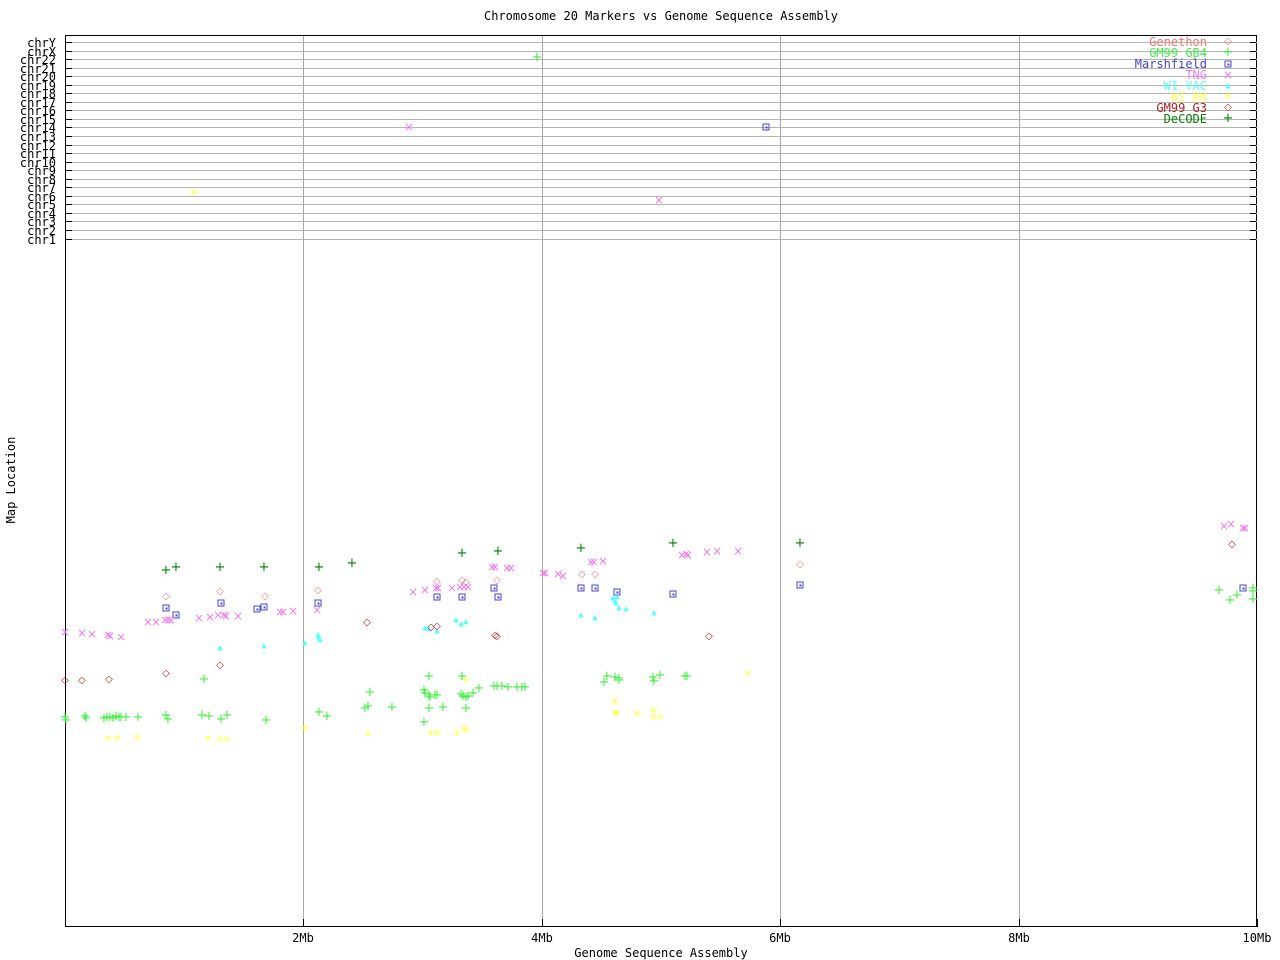 This screenshot has height=960, width=1280. What do you see at coordinates (37, 86) in the screenshot?
I see `chromosome-label: chr19` at bounding box center [37, 86].